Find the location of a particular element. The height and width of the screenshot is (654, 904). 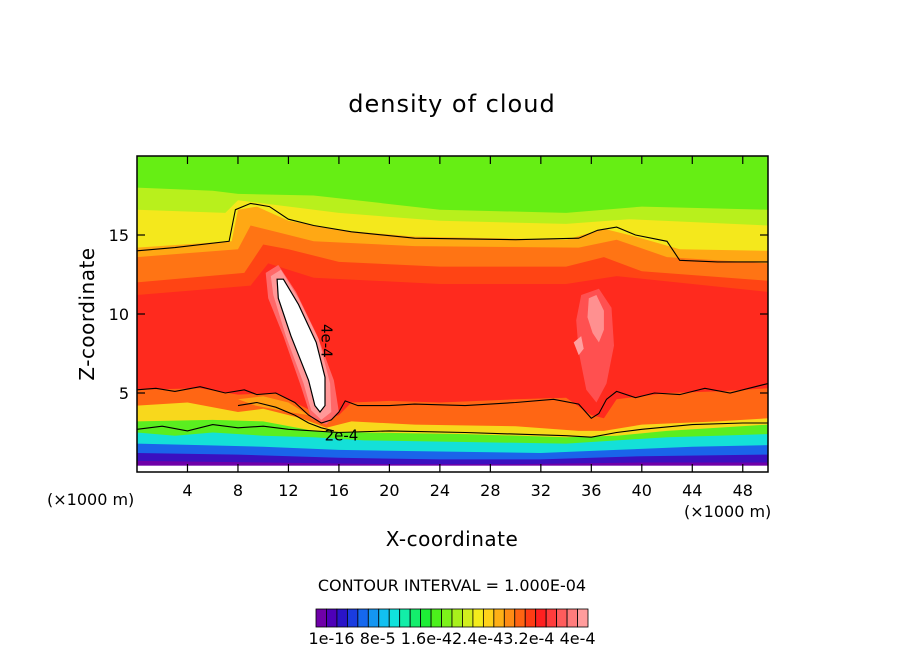

contour-features is located at coordinates (426, 345).